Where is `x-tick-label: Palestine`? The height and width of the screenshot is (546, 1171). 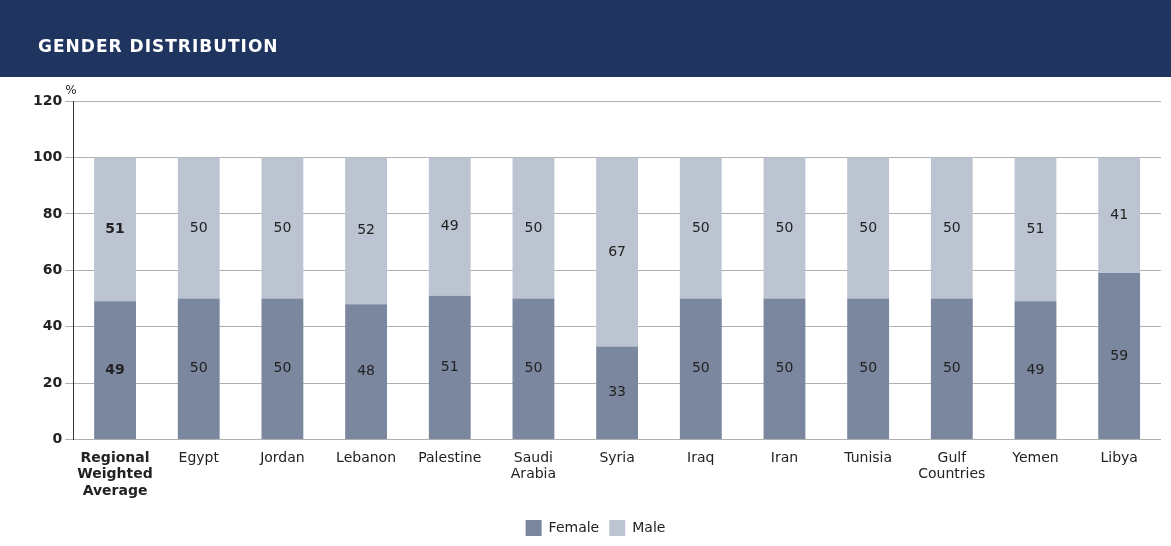
x-tick-label: Palestine is located at coordinates (450, 456).